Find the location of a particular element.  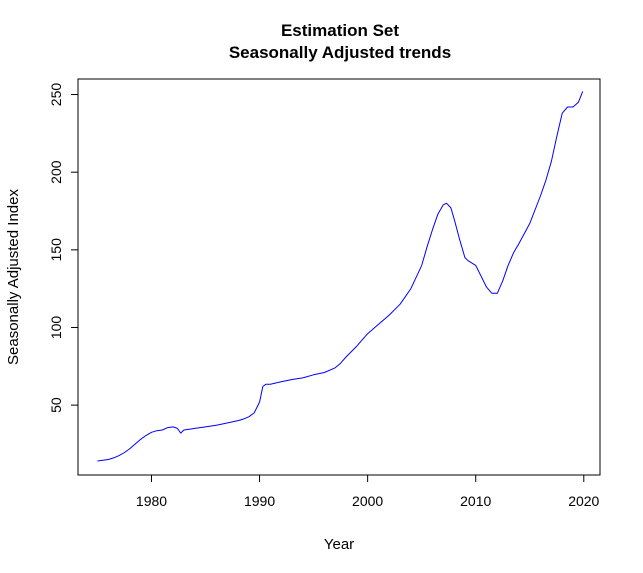

x-tick-label: 2010 is located at coordinates (475, 501).